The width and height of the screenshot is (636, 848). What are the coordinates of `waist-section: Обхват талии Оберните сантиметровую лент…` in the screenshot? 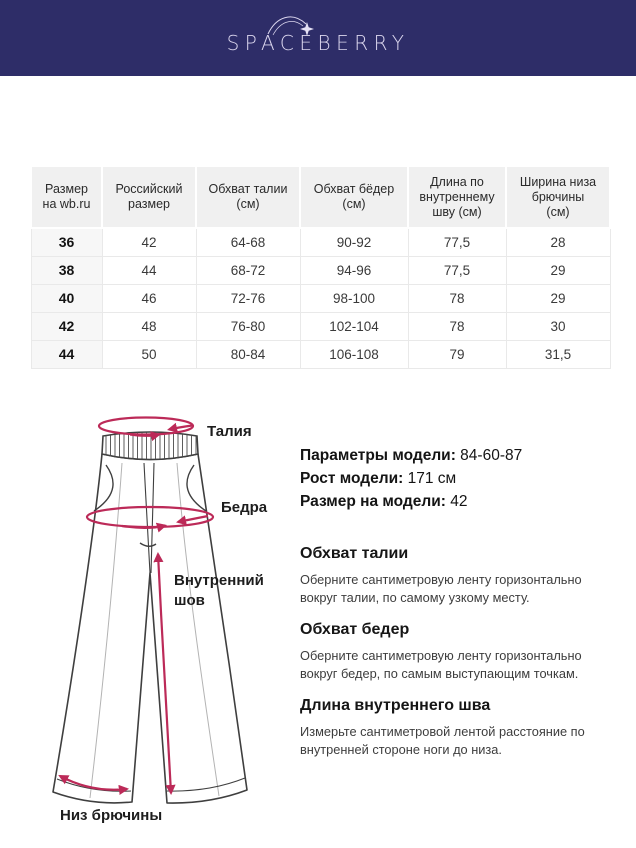 It's located at (461, 575).